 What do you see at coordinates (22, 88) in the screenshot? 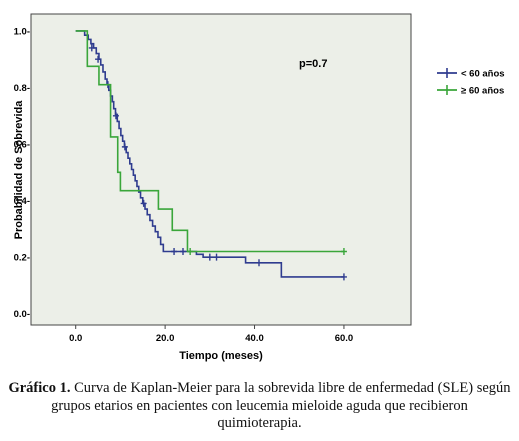
I see `y-tick-label: 0.8-` at bounding box center [22, 88].